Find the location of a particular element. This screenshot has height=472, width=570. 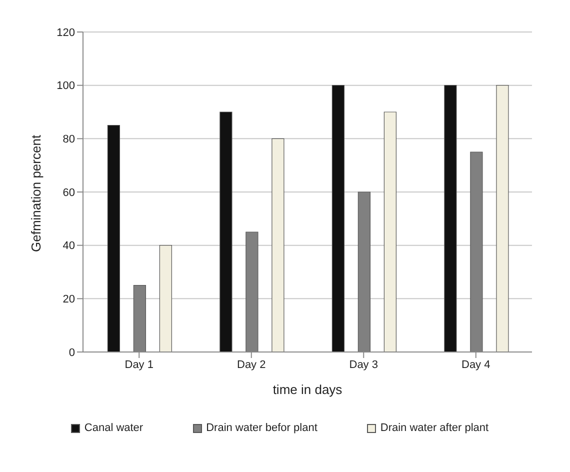

y-axis-title: Gefmination percent is located at coordinates (36, 193).